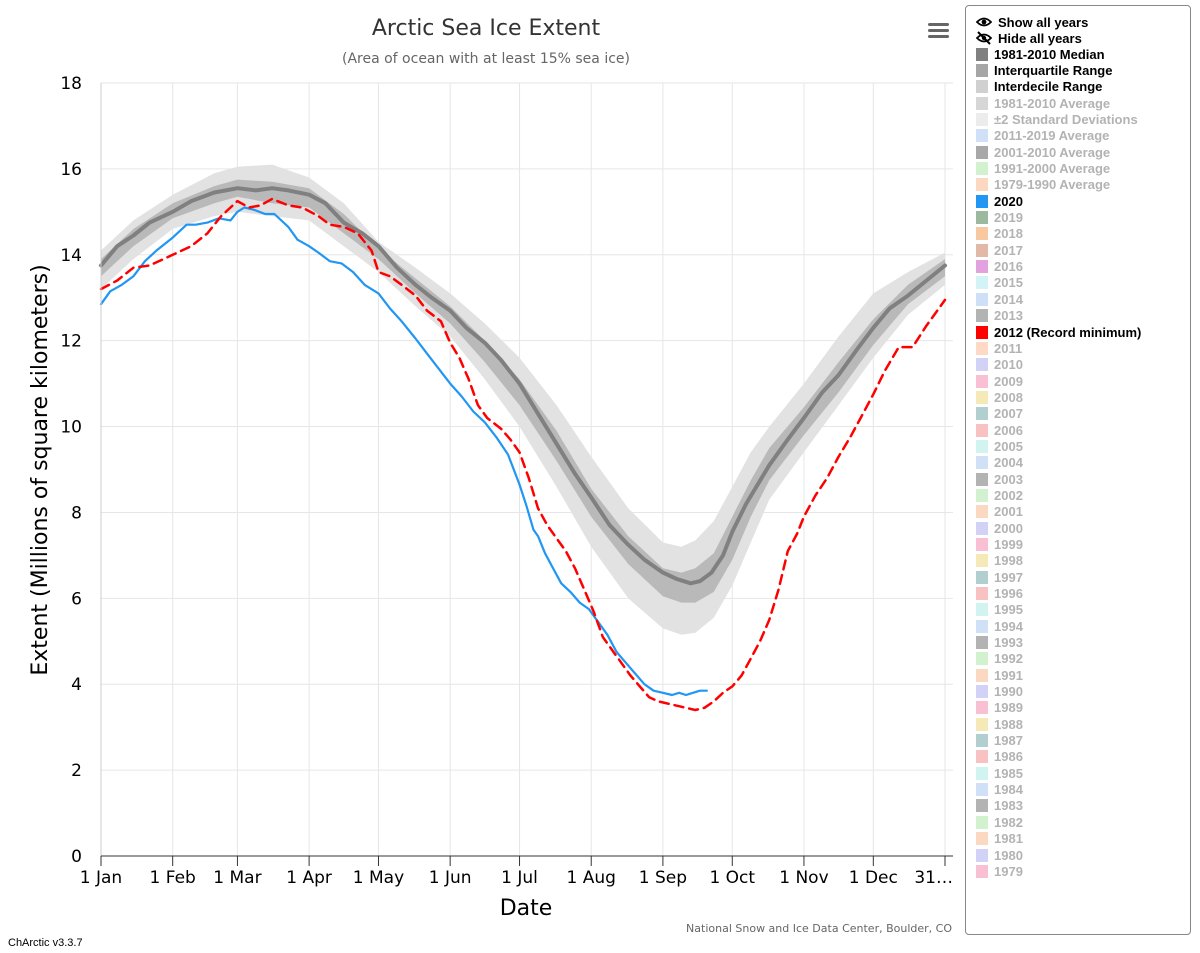 The height and width of the screenshot is (953, 1200). I want to click on legend-item: 2010, so click(1078, 365).